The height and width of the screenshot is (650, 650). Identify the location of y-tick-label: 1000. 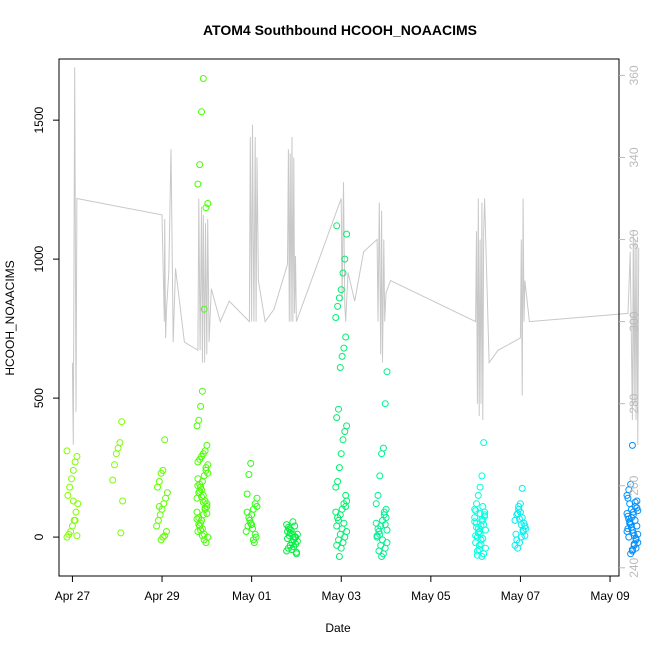
(39, 258).